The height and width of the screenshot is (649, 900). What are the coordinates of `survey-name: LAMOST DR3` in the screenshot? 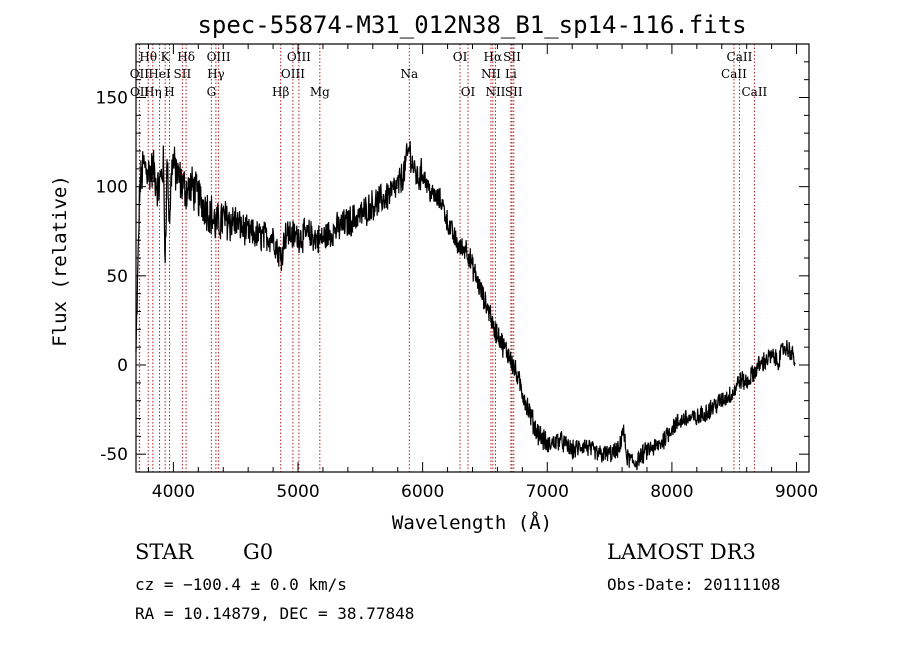 It's located at (681, 552).